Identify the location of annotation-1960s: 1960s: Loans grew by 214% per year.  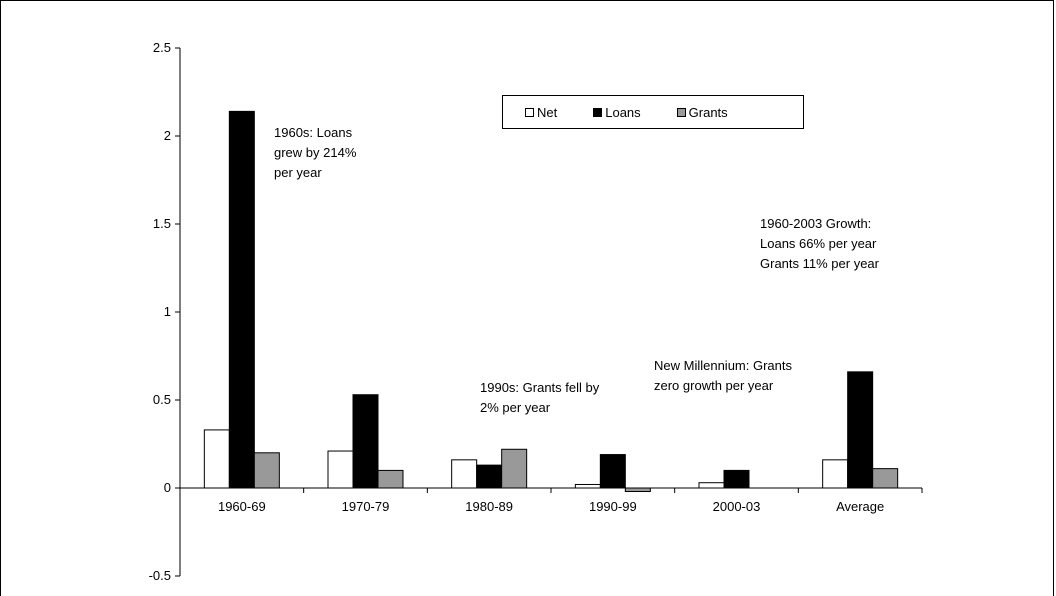
(315, 153).